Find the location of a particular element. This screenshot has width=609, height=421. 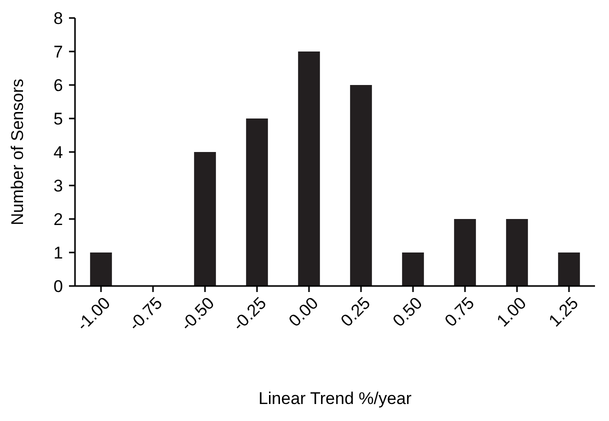

y-tick-label: 5 is located at coordinates (58, 118).